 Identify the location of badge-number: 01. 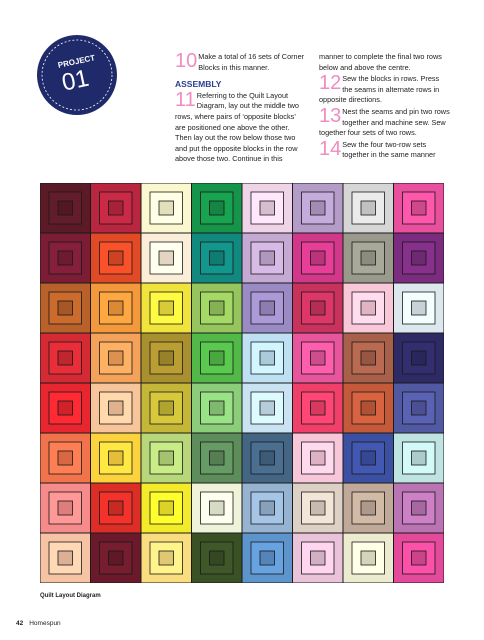
(76, 81).